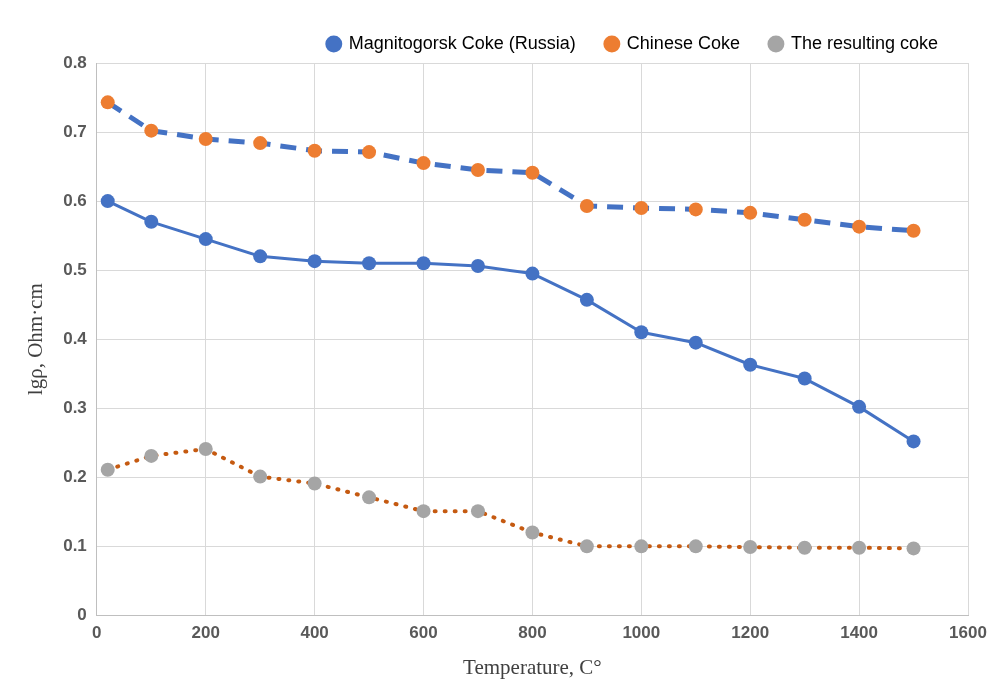  Describe the element at coordinates (75, 546) in the screenshot. I see `y-tick-label: 0.1` at that location.